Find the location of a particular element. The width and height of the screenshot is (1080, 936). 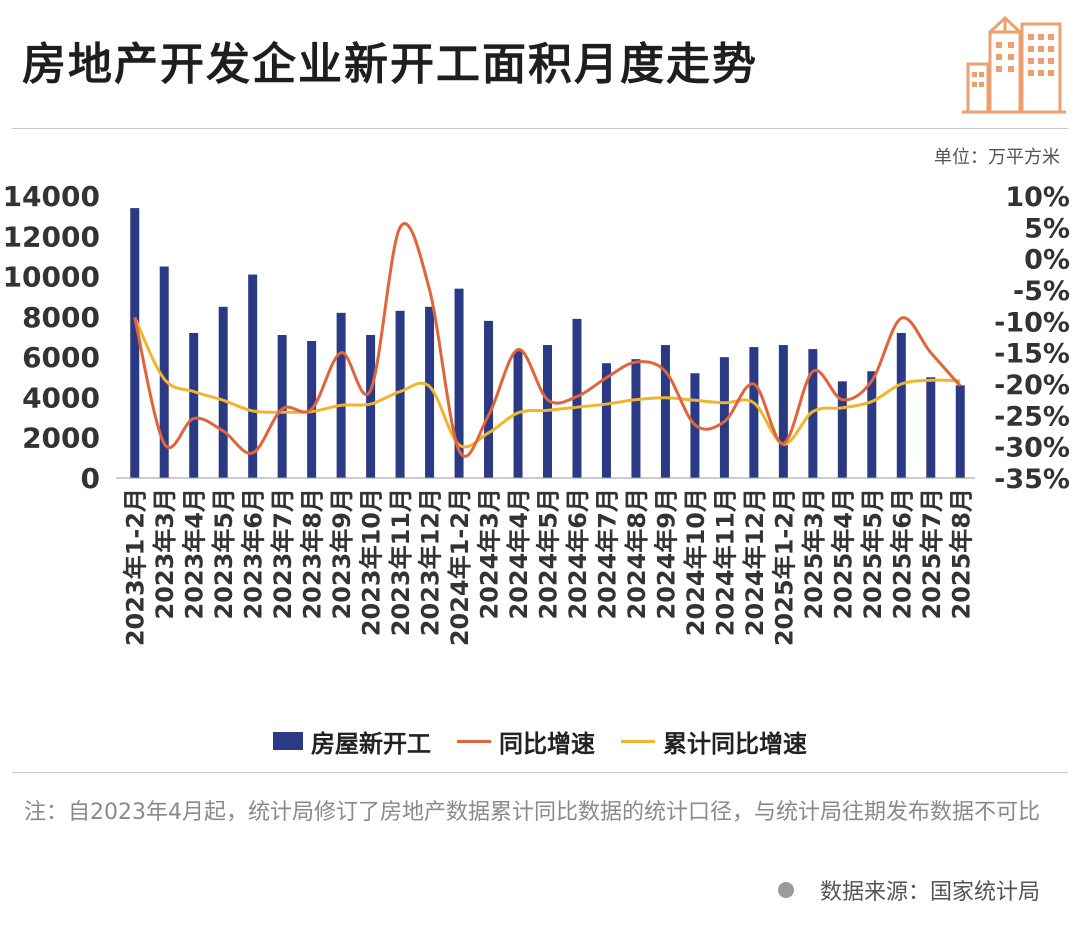

x-tick-label: 2025年4月 is located at coordinates (843, 554).